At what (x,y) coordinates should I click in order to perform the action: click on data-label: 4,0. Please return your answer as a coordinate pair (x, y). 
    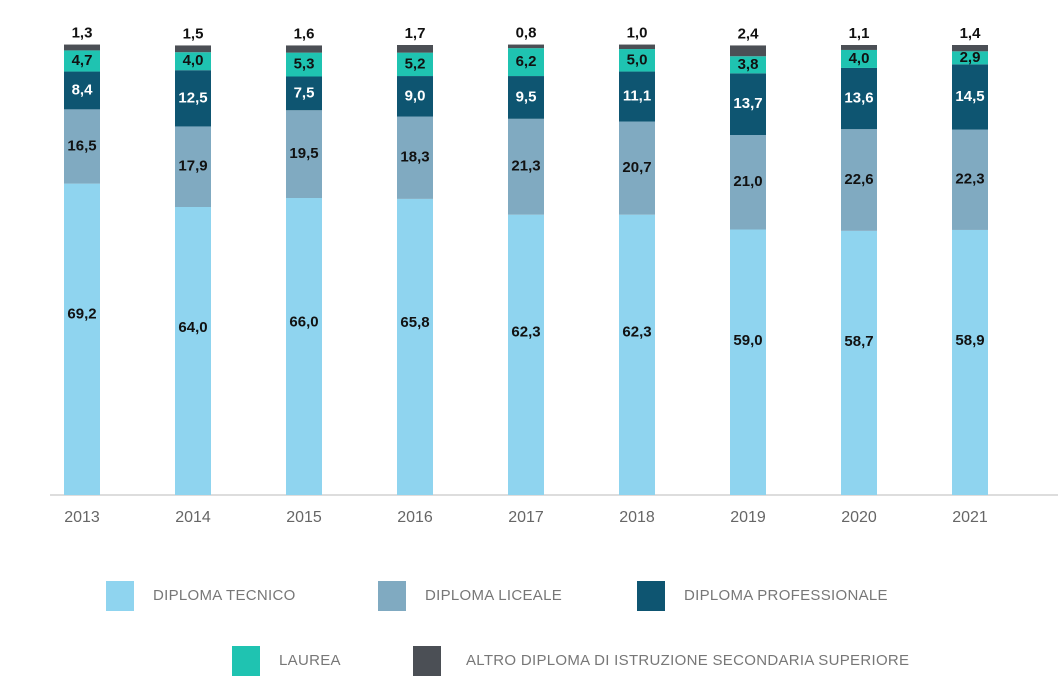
    Looking at the image, I should click on (859, 58).